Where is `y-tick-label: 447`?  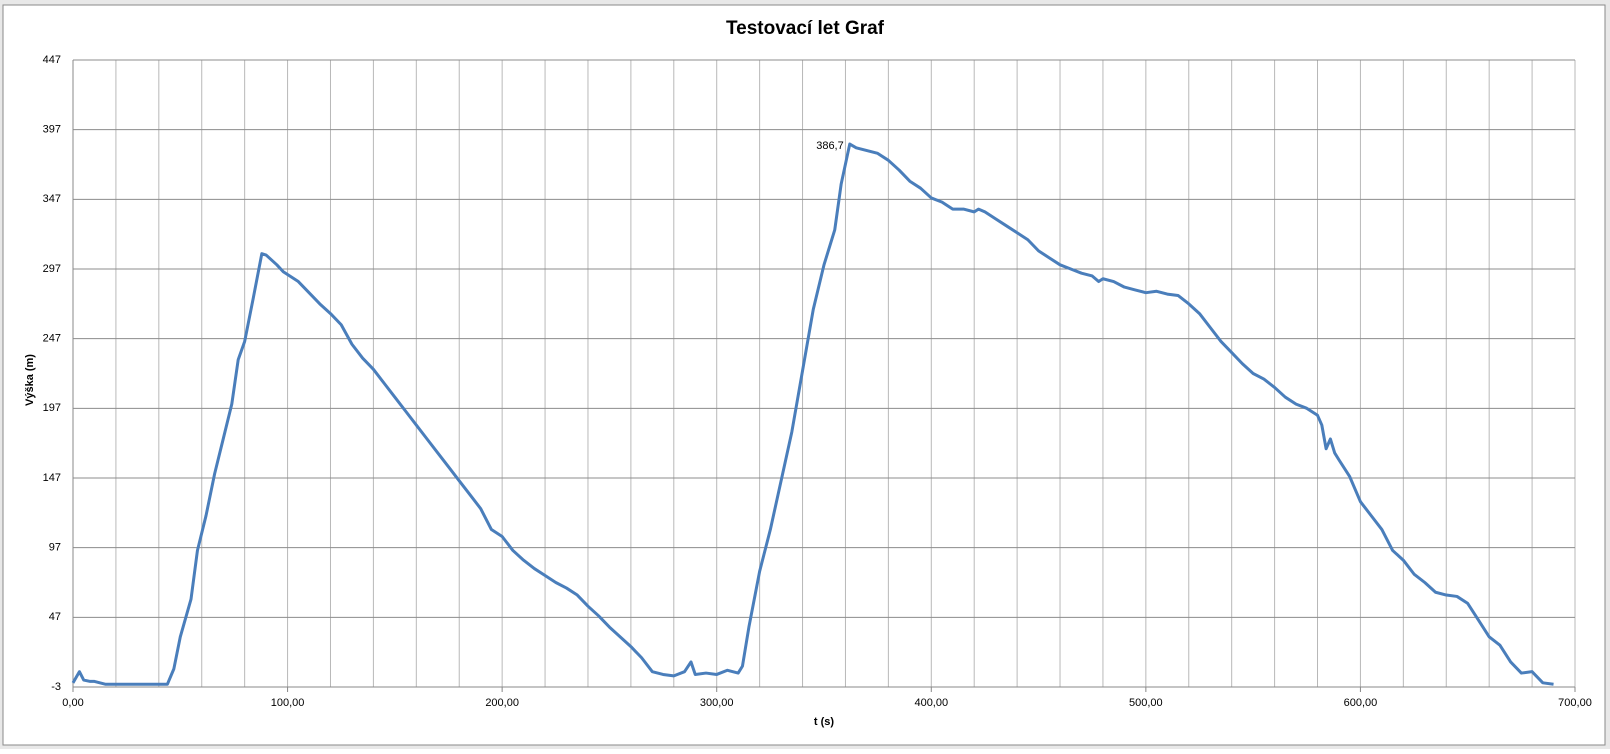 y-tick-label: 447 is located at coordinates (52, 60).